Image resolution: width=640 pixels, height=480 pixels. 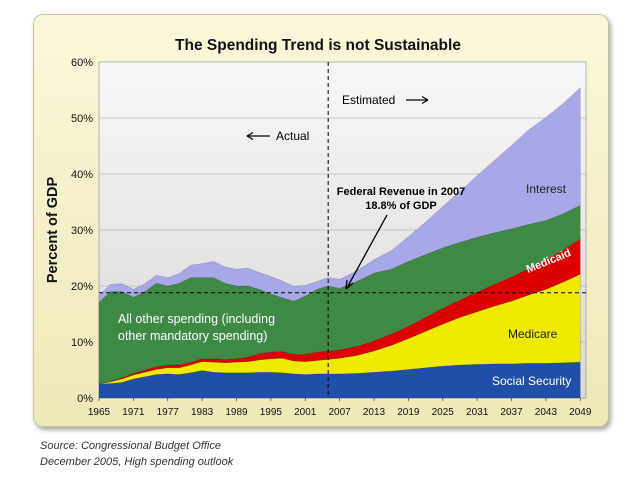 I want to click on x-tick-label: 1983, so click(x=202, y=412).